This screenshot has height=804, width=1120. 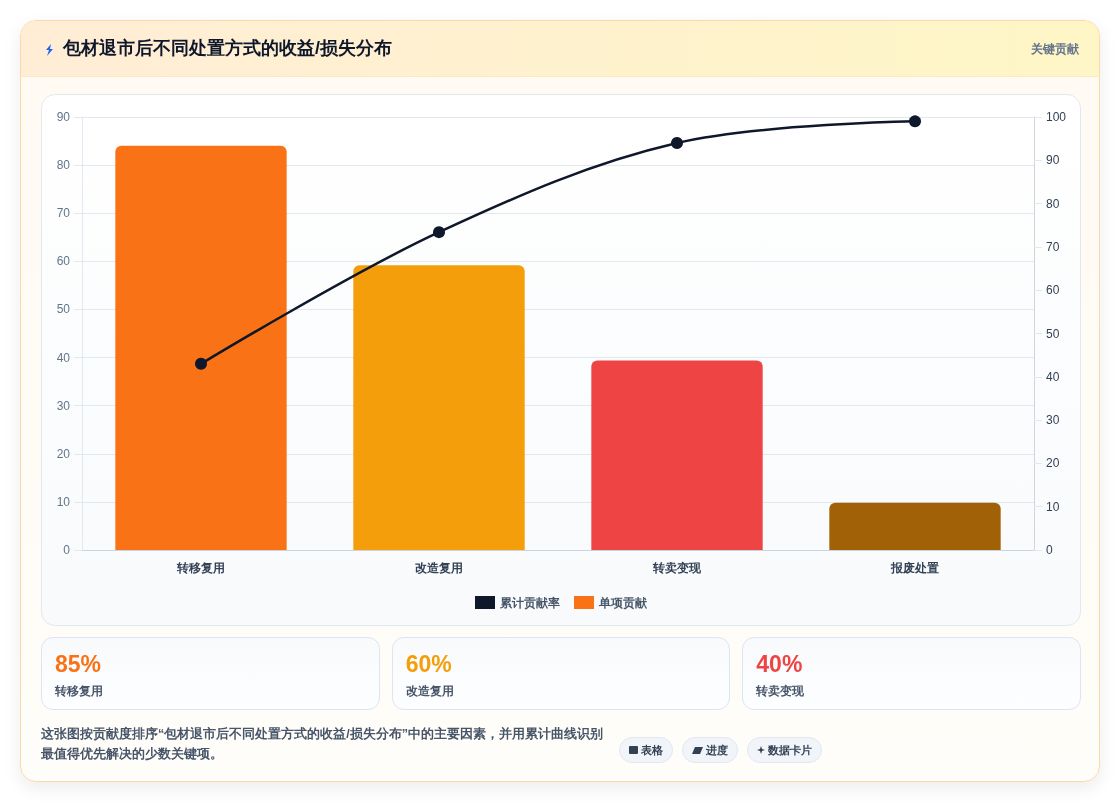 I want to click on y2-tick-label: 100, so click(x=1056, y=117).